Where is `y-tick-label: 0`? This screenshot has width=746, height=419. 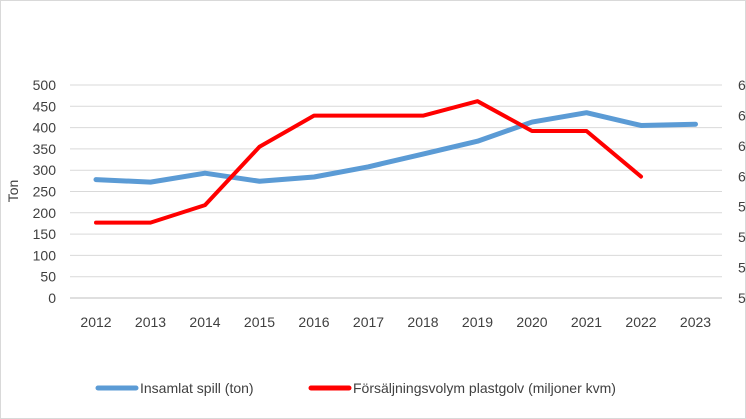 y-tick-label: 0 is located at coordinates (52, 298).